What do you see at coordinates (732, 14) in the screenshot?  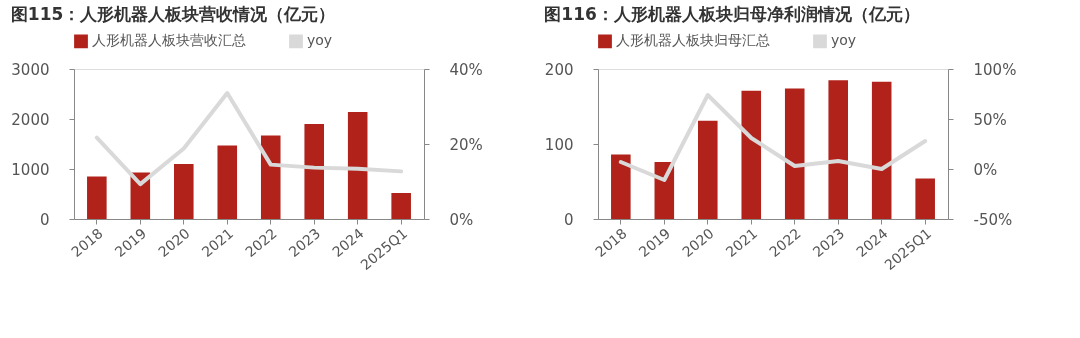 I see `chart-title: 图116：人形机器人板块归母净利润情况（亿元）` at bounding box center [732, 14].